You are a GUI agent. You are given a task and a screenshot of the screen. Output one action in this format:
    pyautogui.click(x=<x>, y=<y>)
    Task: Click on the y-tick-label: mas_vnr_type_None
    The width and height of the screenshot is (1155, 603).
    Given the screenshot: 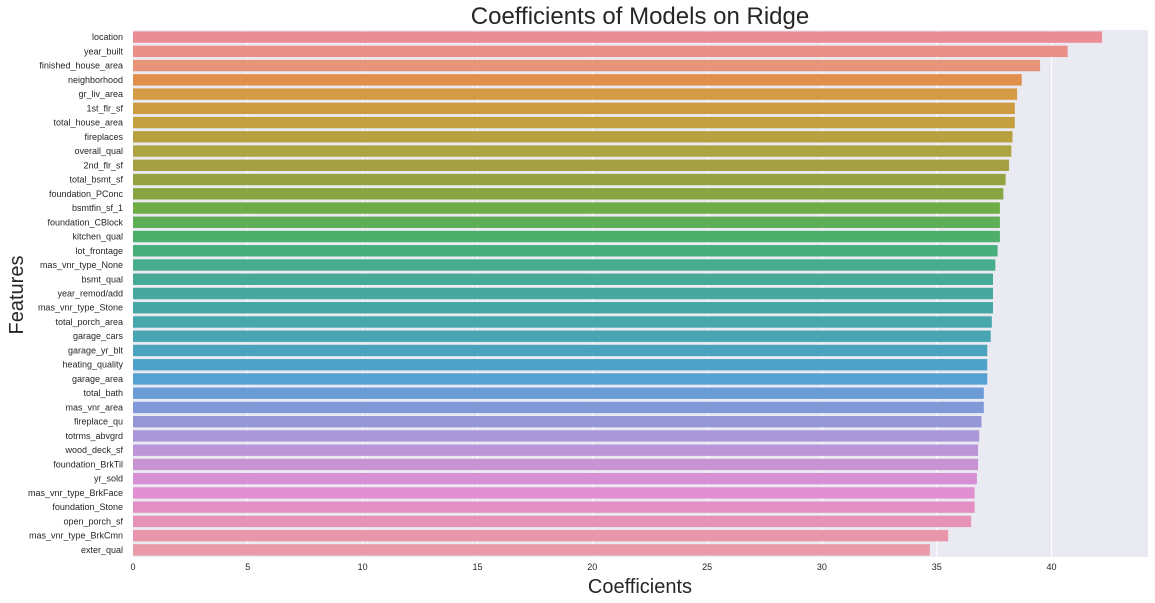 What is the action you would take?
    pyautogui.click(x=81, y=265)
    